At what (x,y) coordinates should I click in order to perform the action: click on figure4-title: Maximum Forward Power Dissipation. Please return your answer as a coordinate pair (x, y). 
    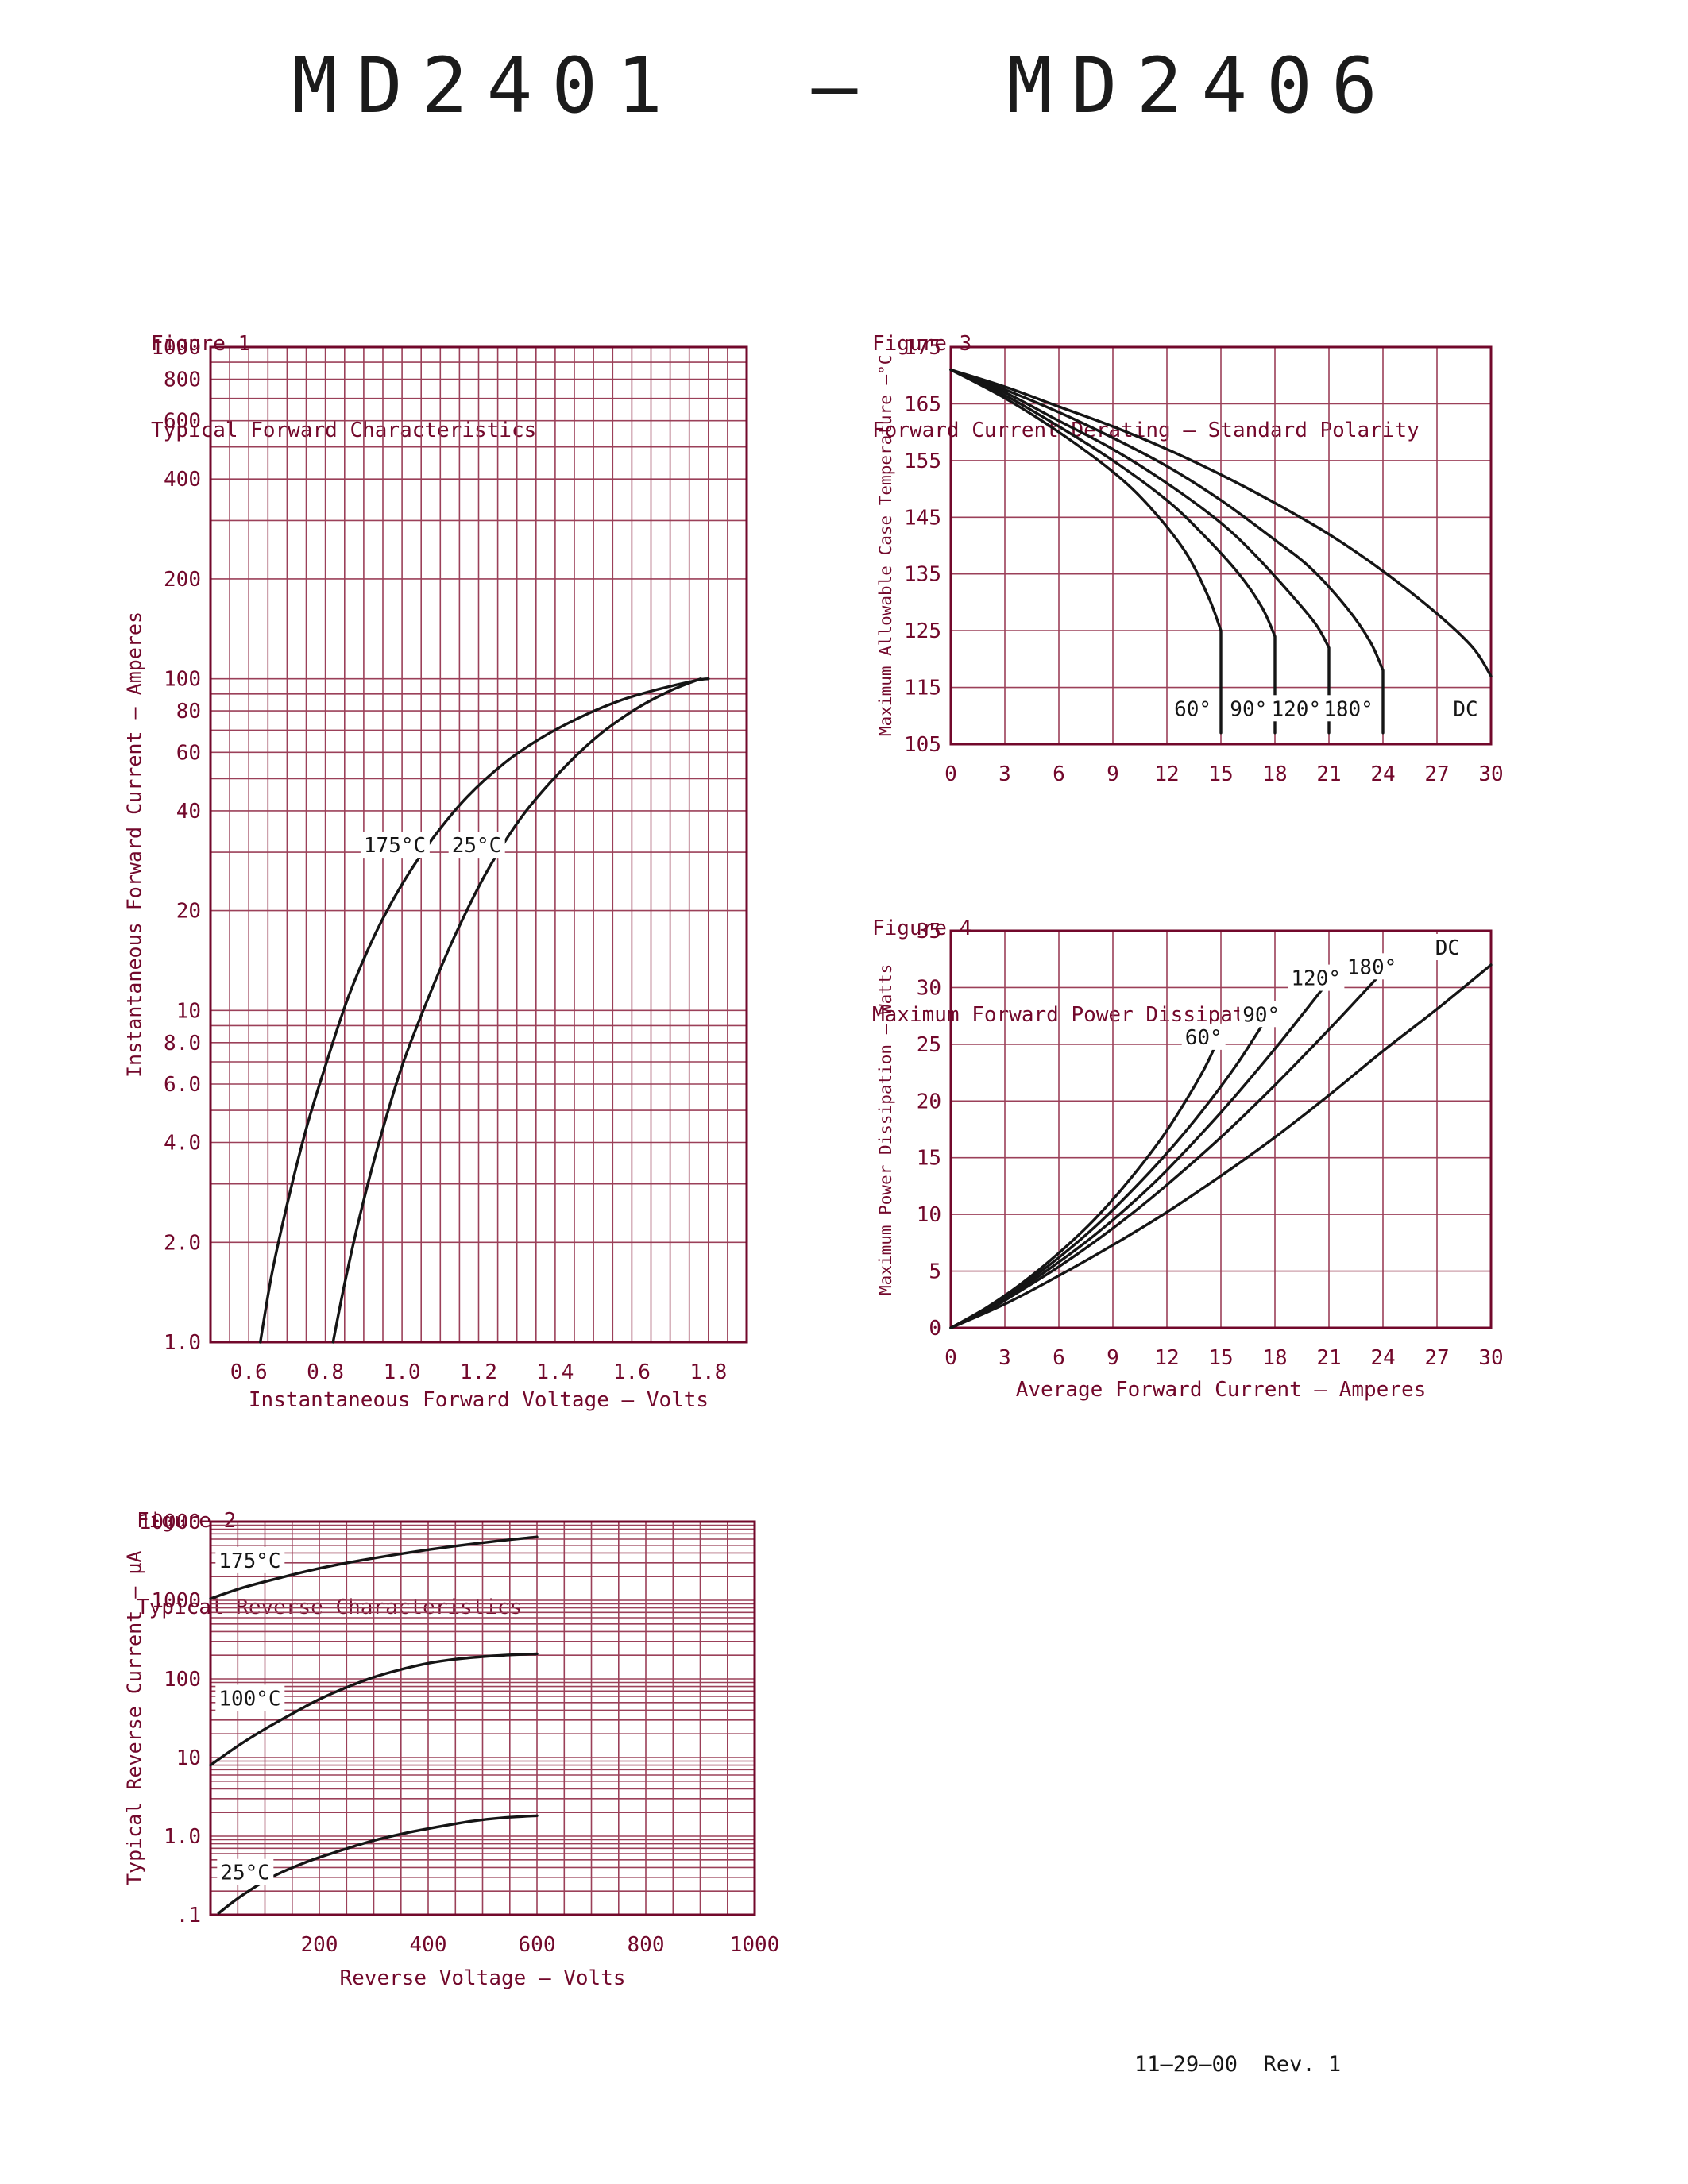
    Looking at the image, I should click on (1077, 1014).